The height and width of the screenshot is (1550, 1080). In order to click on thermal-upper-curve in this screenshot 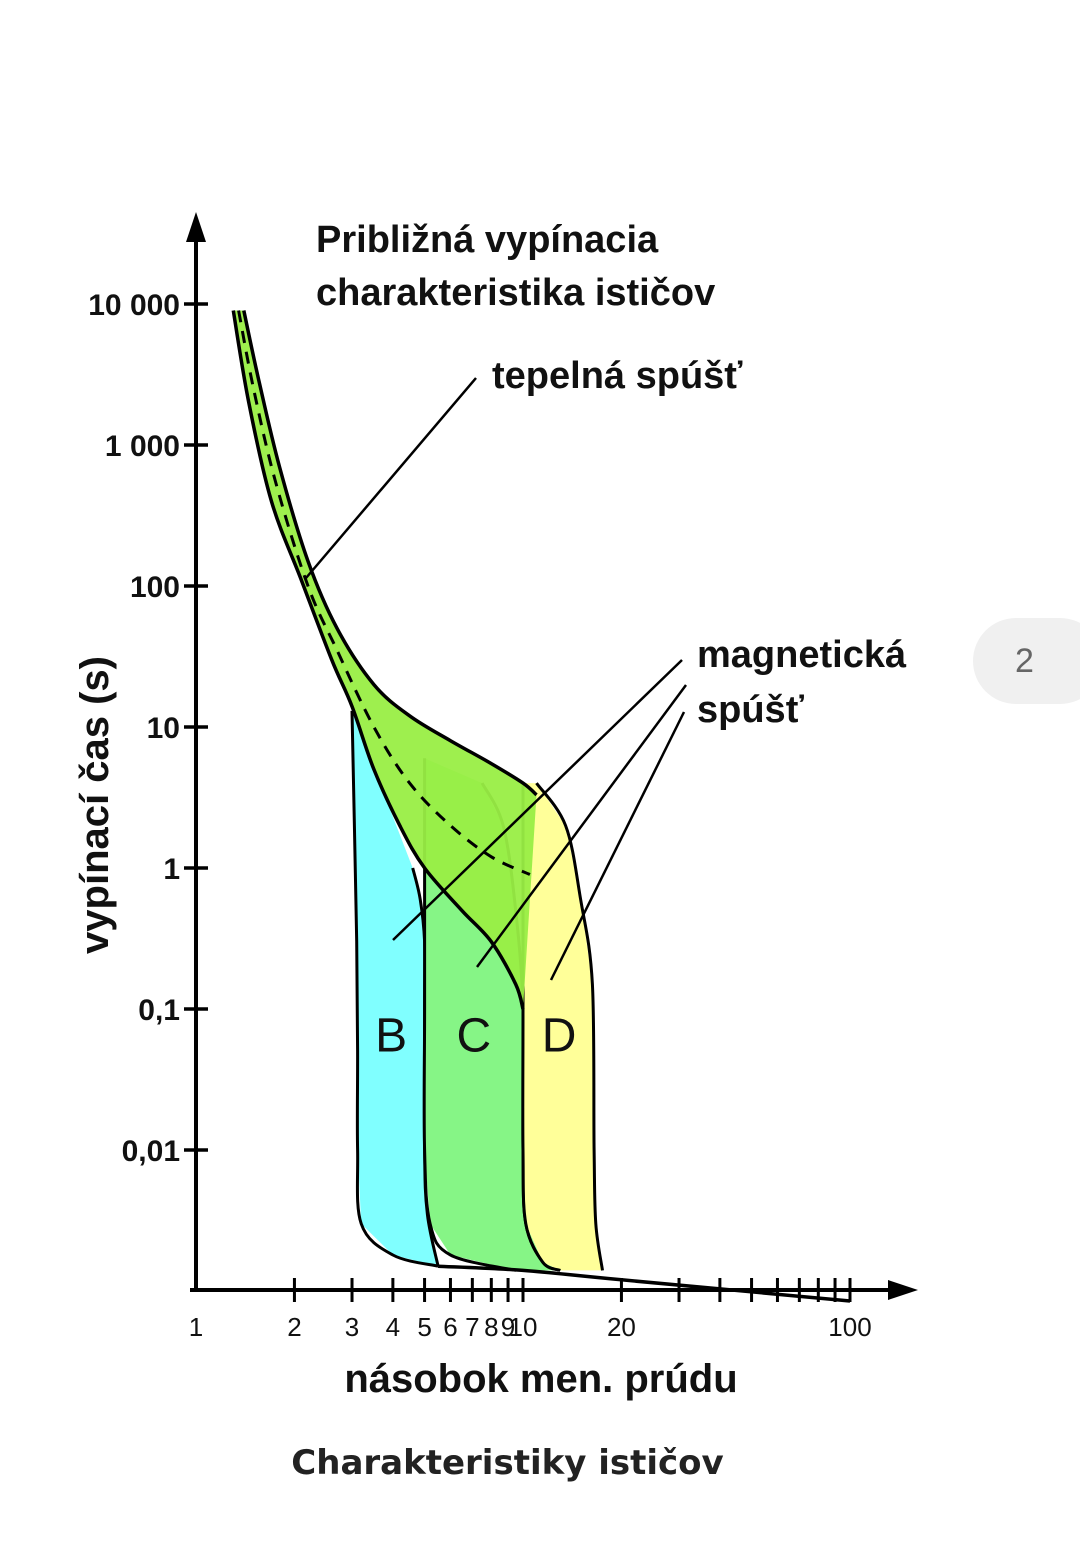, I will do `click(390, 553)`.